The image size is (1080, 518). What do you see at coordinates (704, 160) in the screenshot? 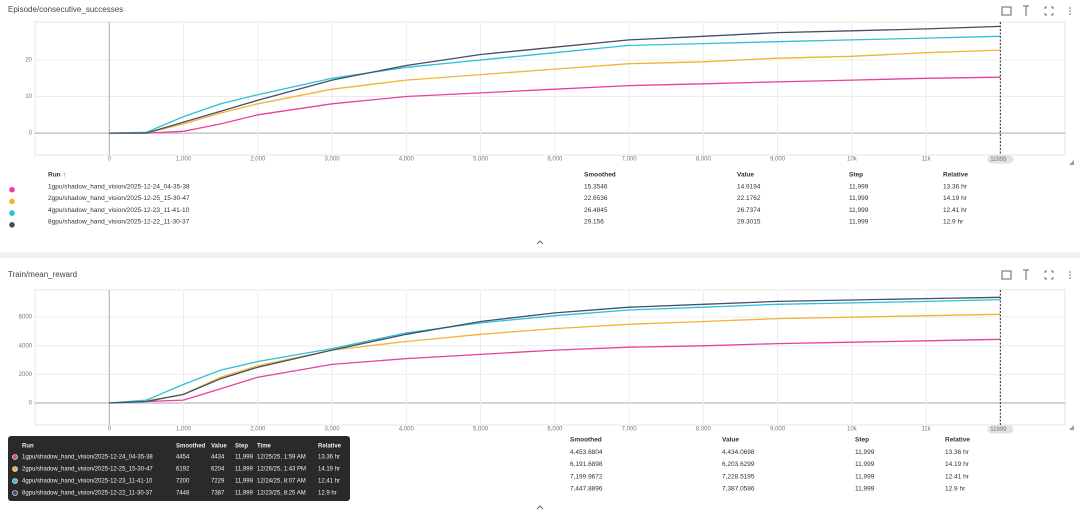
I see `x-tick-label: 8,000` at bounding box center [704, 160].